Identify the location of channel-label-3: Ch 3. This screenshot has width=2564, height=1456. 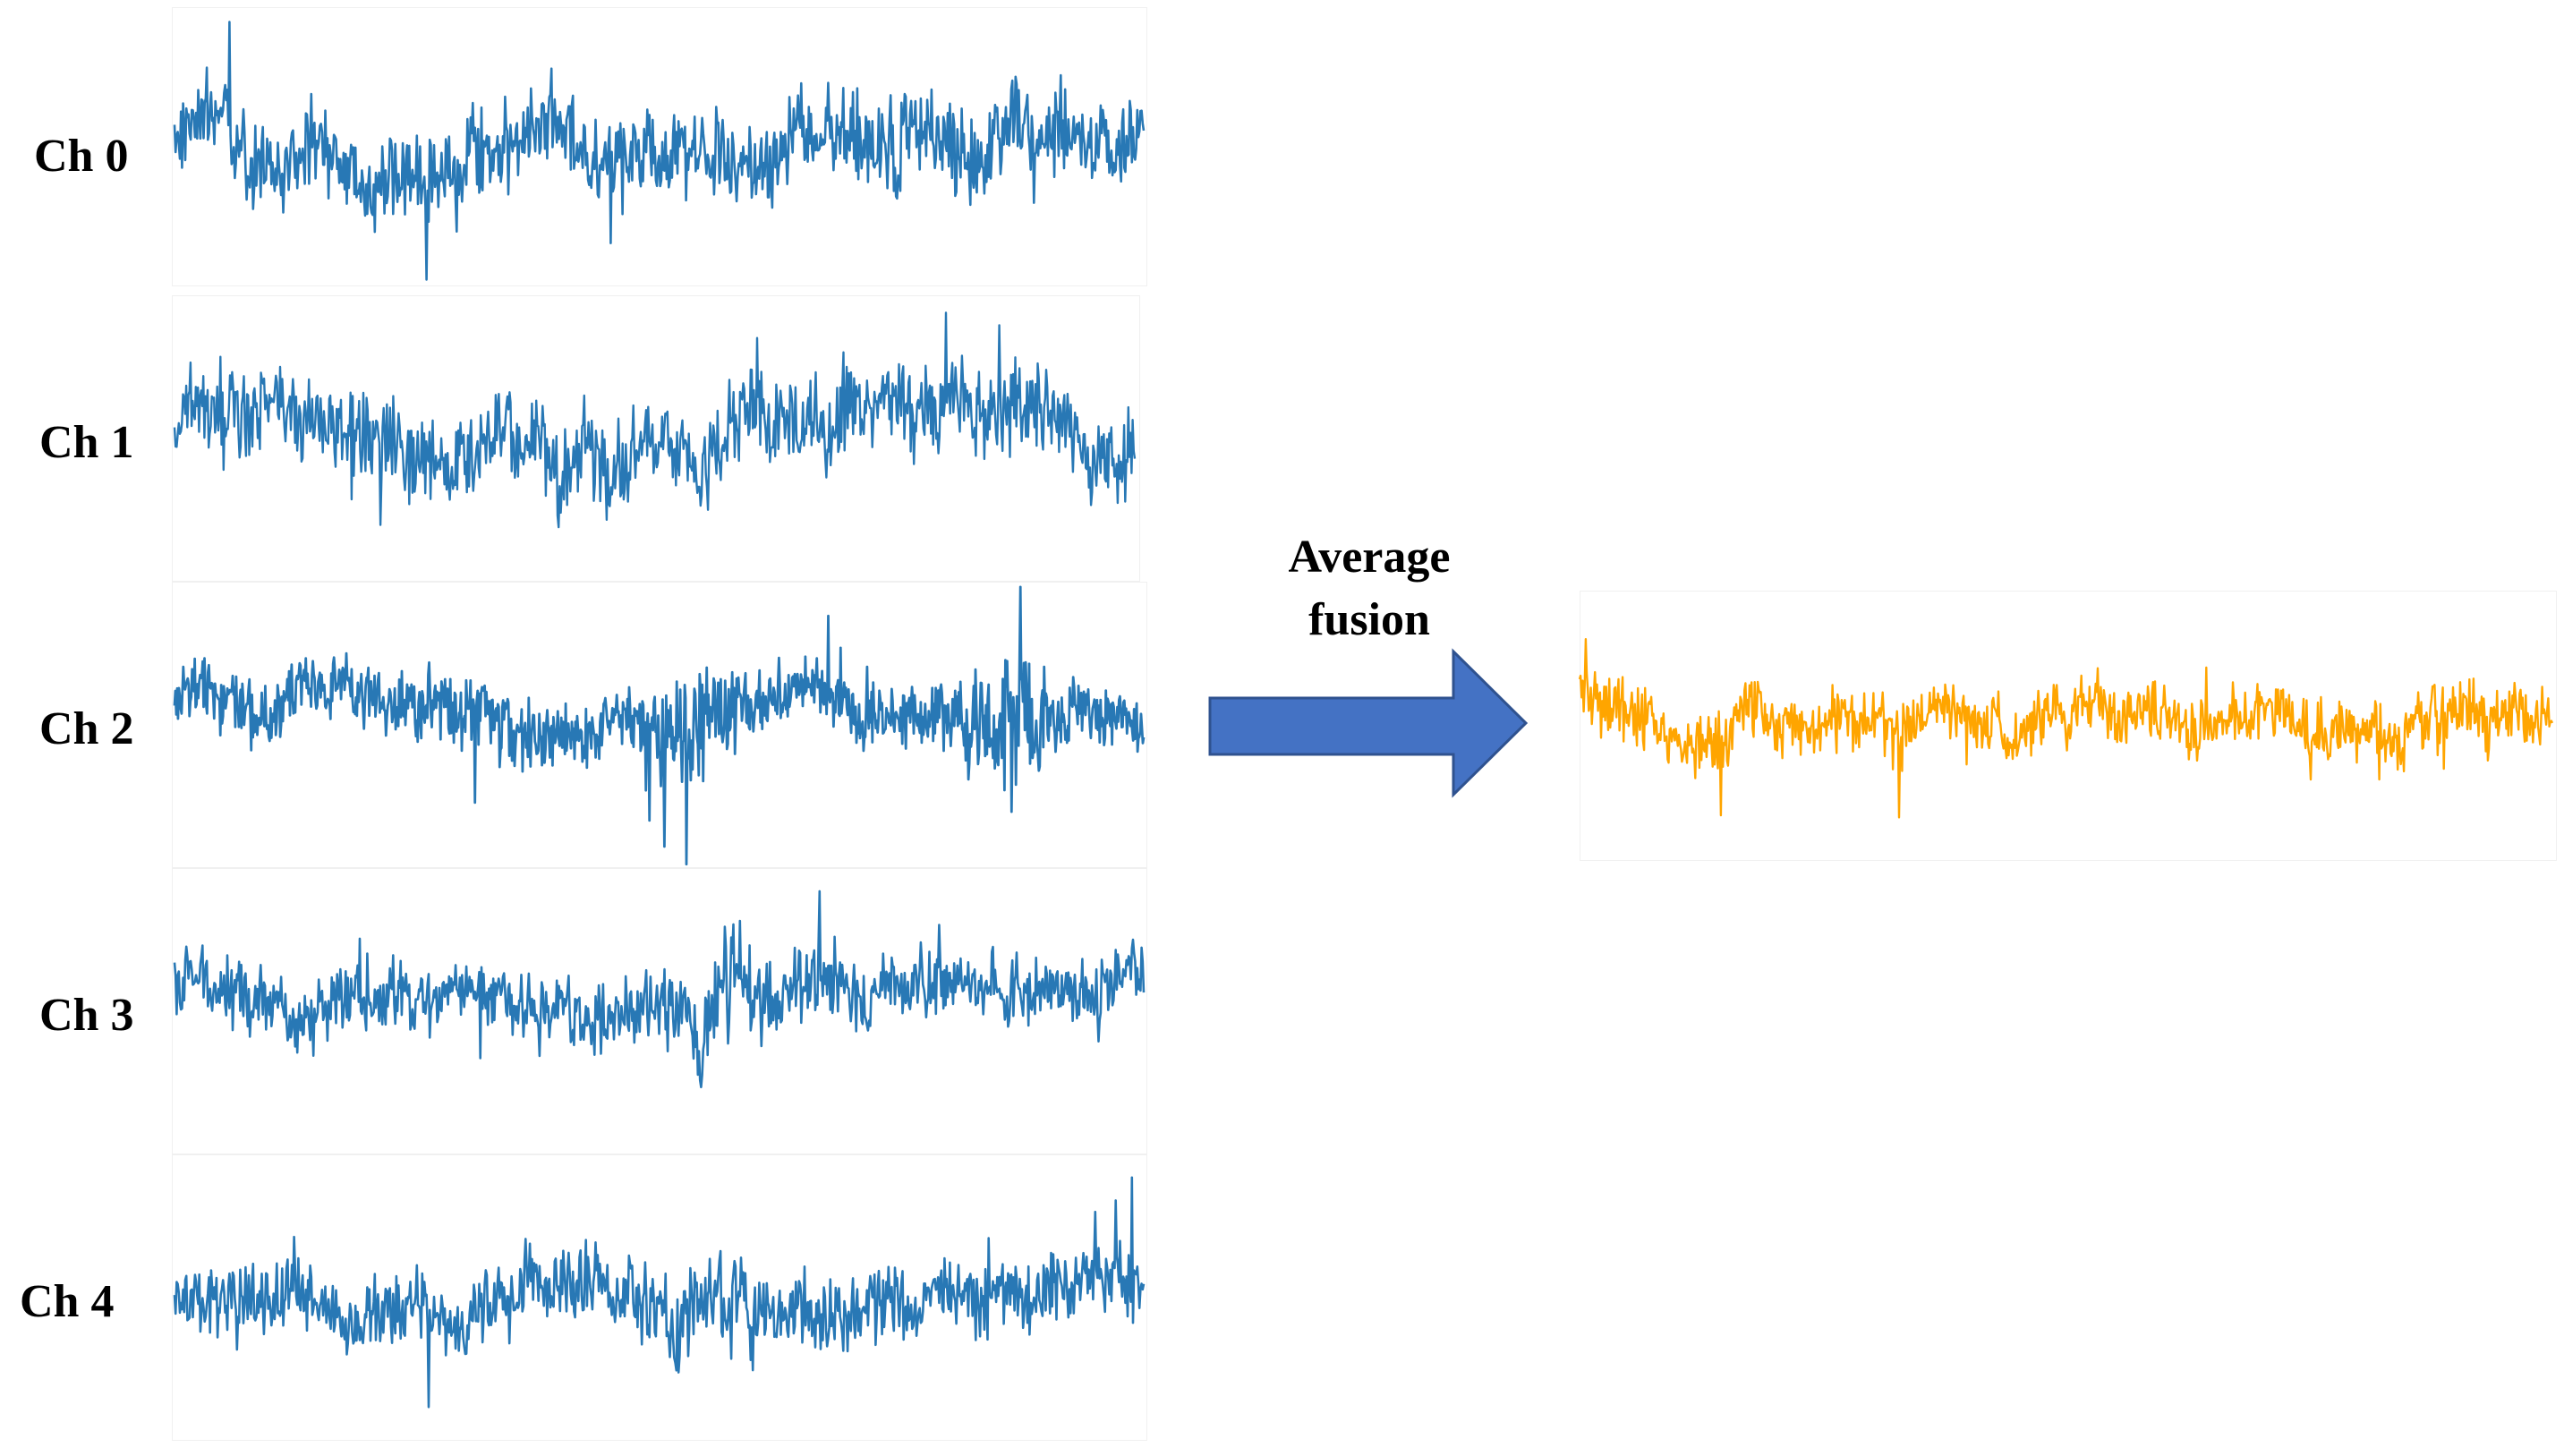
(87, 1015).